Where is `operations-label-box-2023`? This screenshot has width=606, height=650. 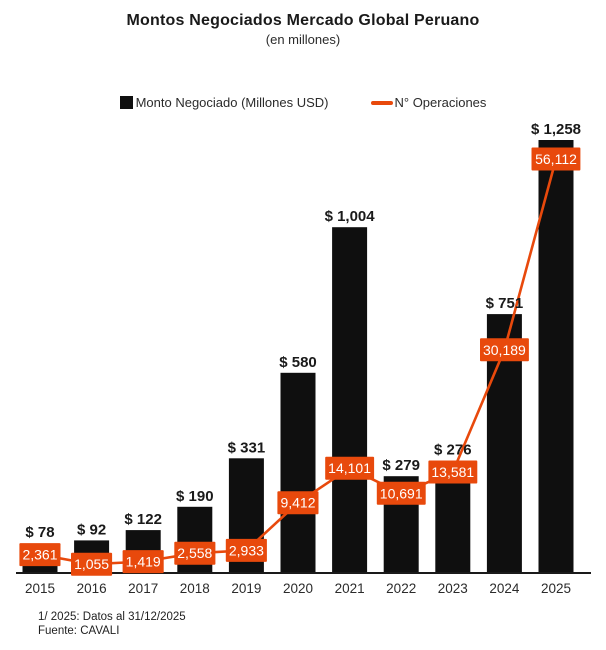 operations-label-box-2023 is located at coordinates (453, 472).